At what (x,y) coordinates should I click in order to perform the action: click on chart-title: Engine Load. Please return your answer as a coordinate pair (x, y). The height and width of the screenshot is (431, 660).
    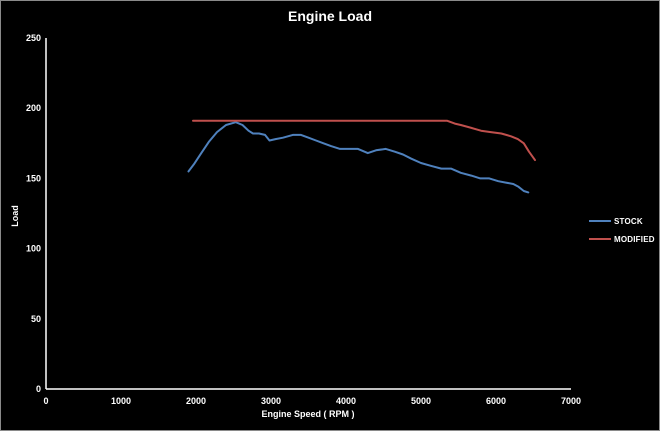
    Looking at the image, I should click on (330, 16).